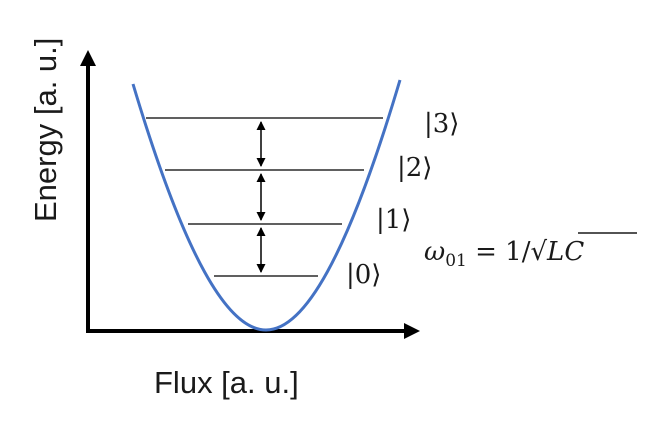 This screenshot has width=649, height=421. I want to click on state-label-0: |0⟩, so click(363, 275).